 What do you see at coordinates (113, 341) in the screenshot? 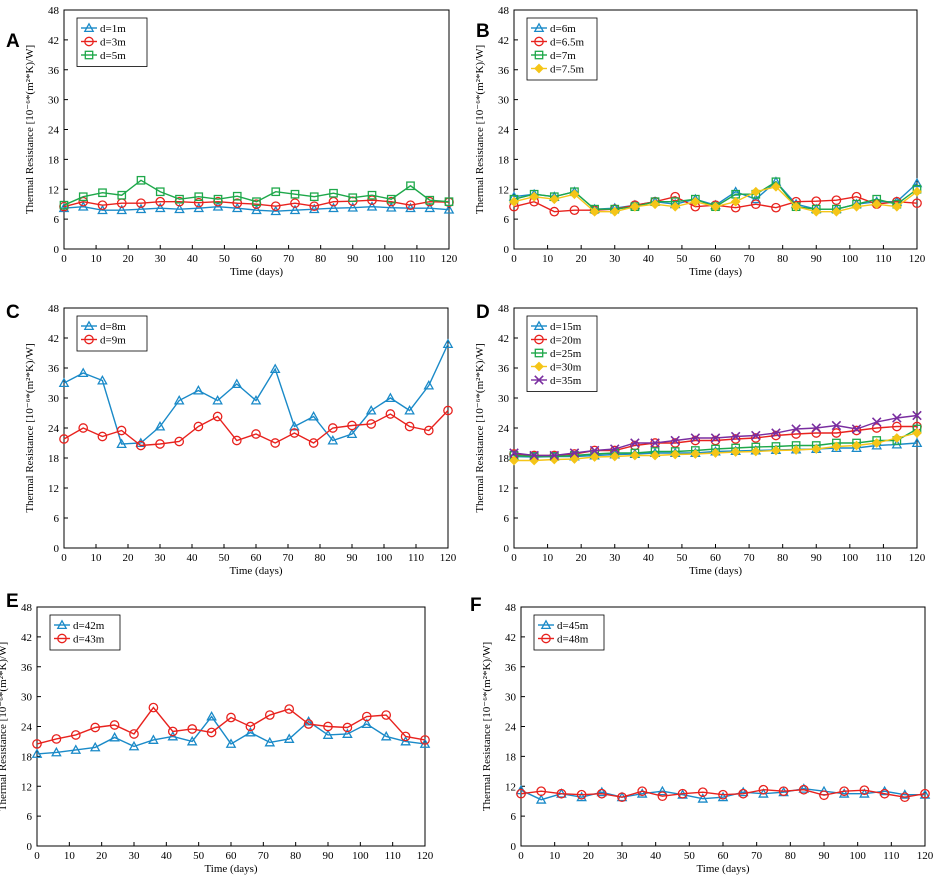
I see `legend-entry: d=9m` at bounding box center [113, 341].